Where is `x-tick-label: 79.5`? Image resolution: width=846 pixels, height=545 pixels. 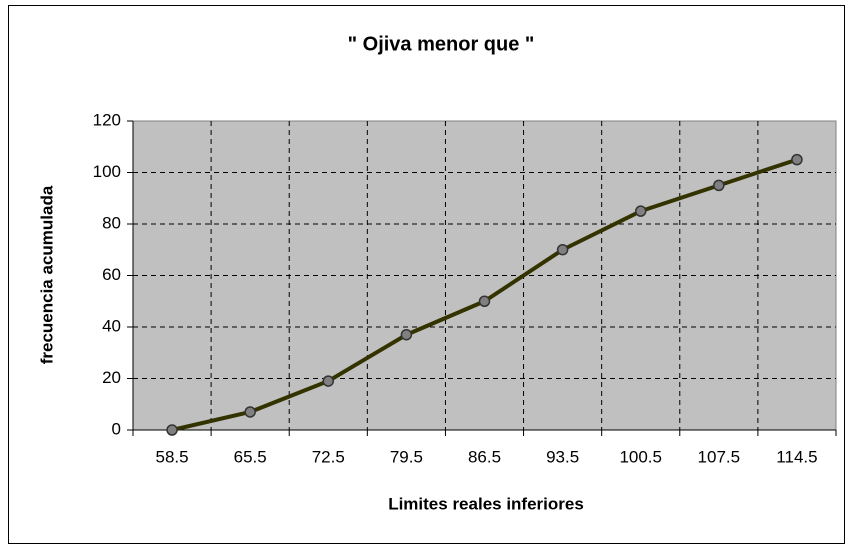
x-tick-label: 79.5 is located at coordinates (406, 456).